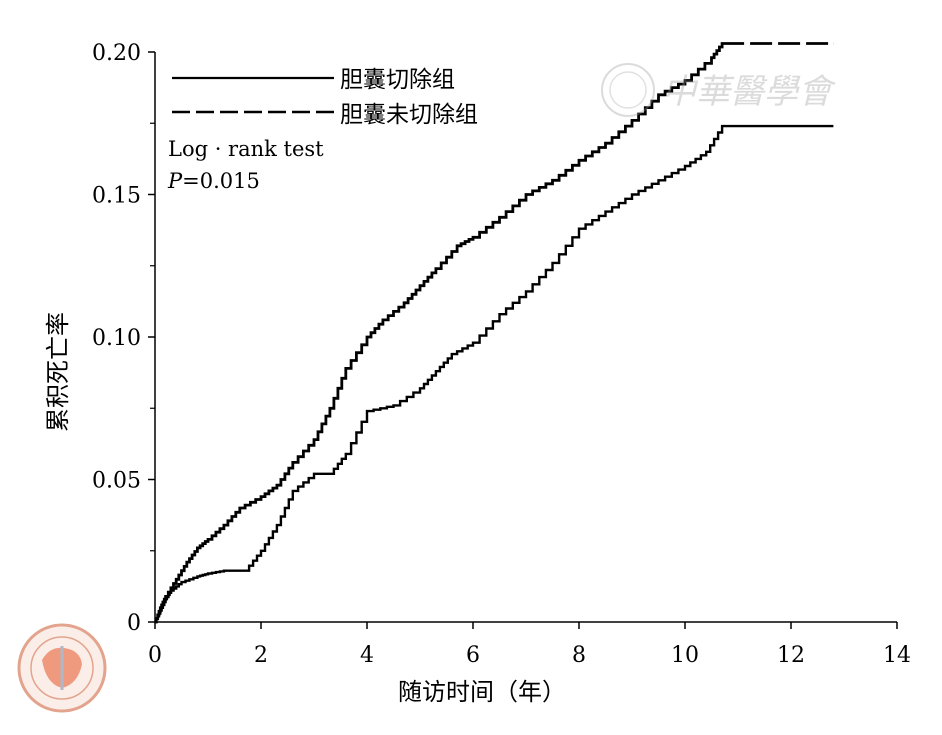 This screenshot has width=942, height=735. What do you see at coordinates (685, 655) in the screenshot?
I see `x-tick-label: 10` at bounding box center [685, 655].